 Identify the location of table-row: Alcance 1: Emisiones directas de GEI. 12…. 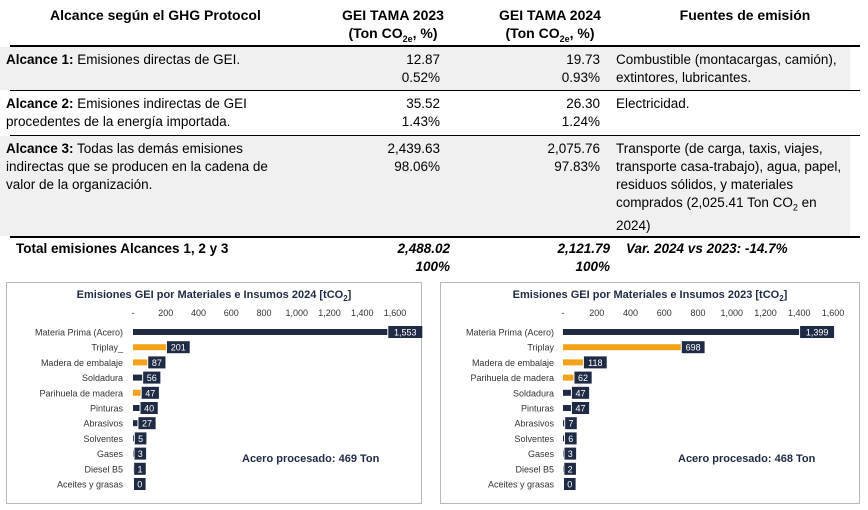
(425, 68).